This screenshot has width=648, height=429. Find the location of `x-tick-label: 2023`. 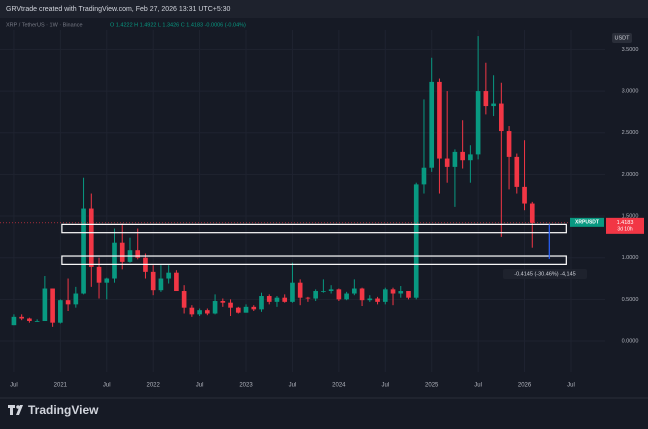

x-tick-label: 2023 is located at coordinates (246, 386).